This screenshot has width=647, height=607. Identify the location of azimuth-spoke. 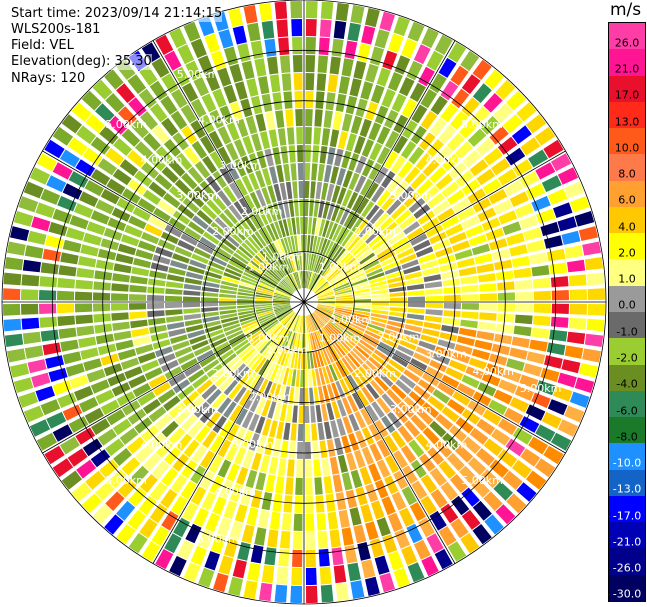
(228, 432).